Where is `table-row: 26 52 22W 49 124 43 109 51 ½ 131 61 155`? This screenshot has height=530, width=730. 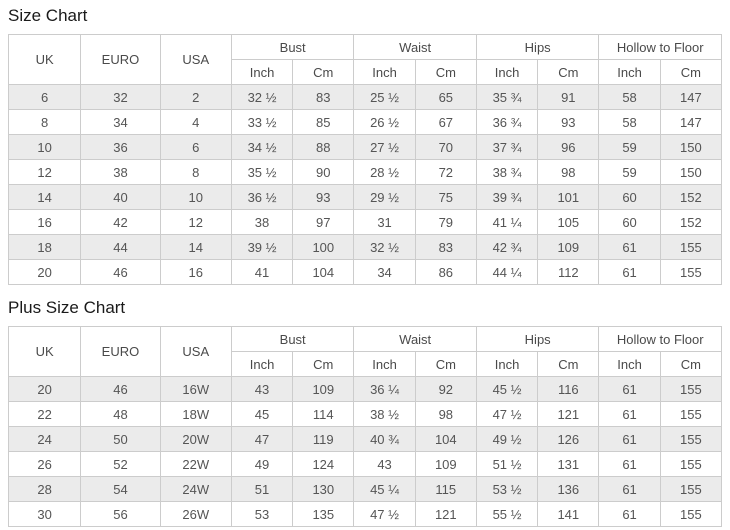 table-row: 26 52 22W 49 124 43 109 51 ½ 131 61 155 is located at coordinates (365, 464).